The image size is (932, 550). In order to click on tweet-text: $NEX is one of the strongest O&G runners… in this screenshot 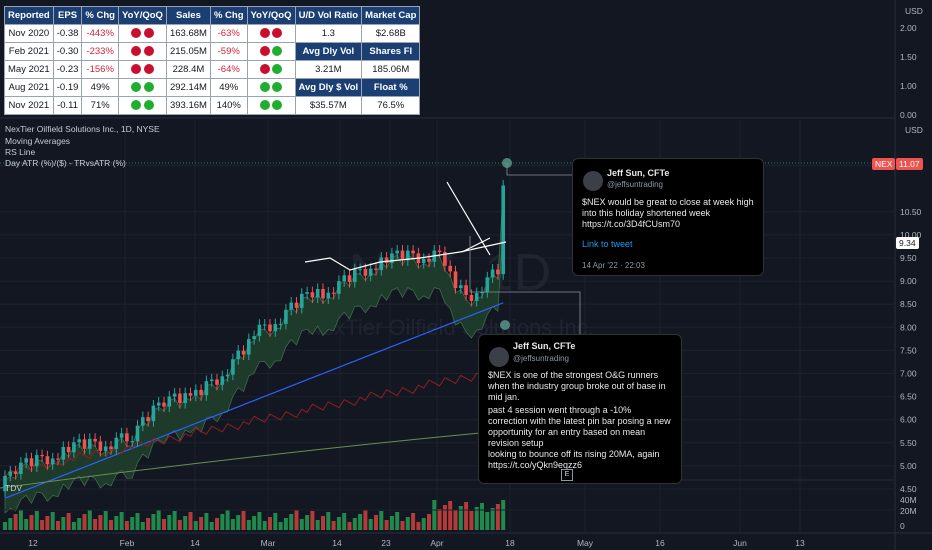, I will do `click(577, 386)`.